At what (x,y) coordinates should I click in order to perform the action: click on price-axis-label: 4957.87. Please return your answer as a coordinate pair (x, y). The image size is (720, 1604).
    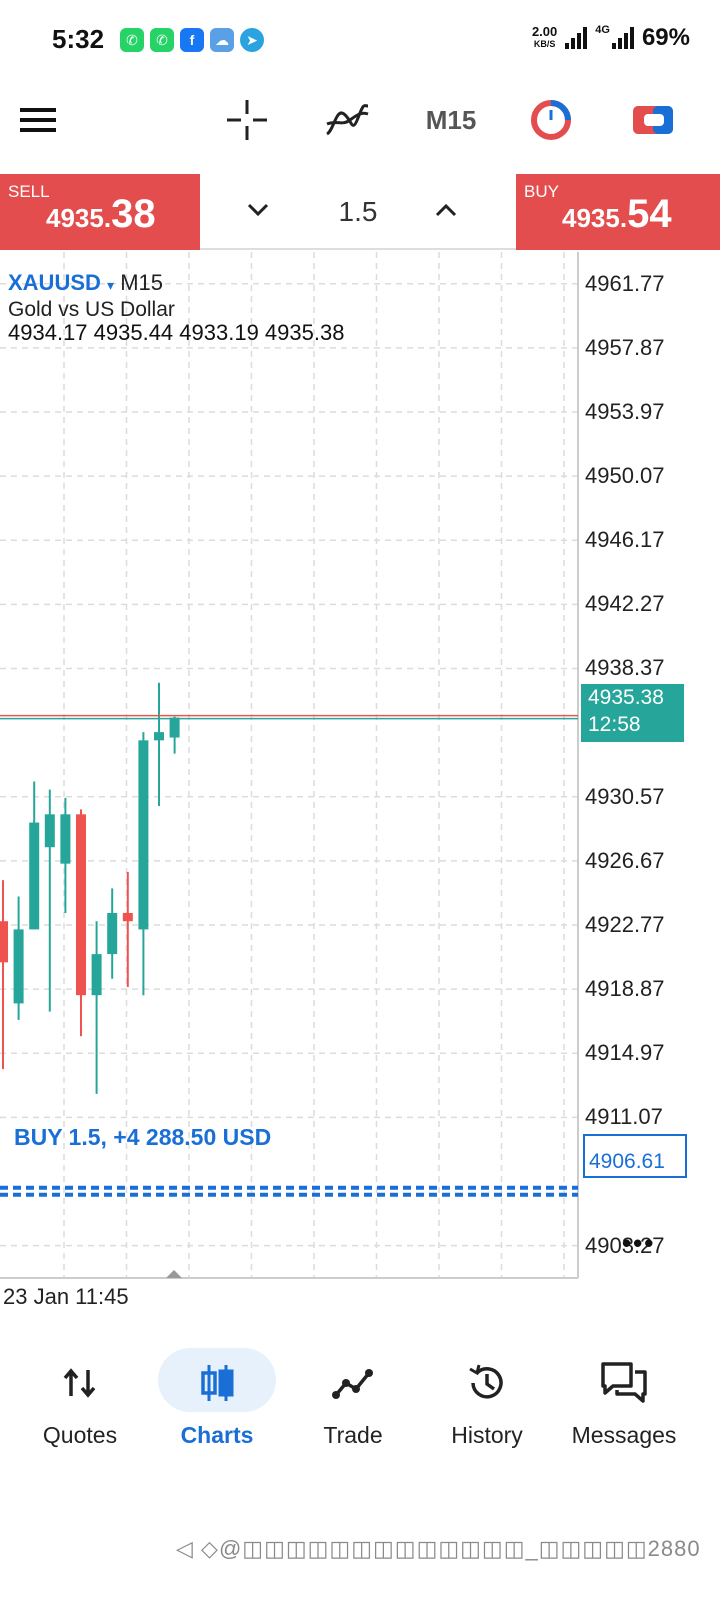
    Looking at the image, I should click on (625, 347).